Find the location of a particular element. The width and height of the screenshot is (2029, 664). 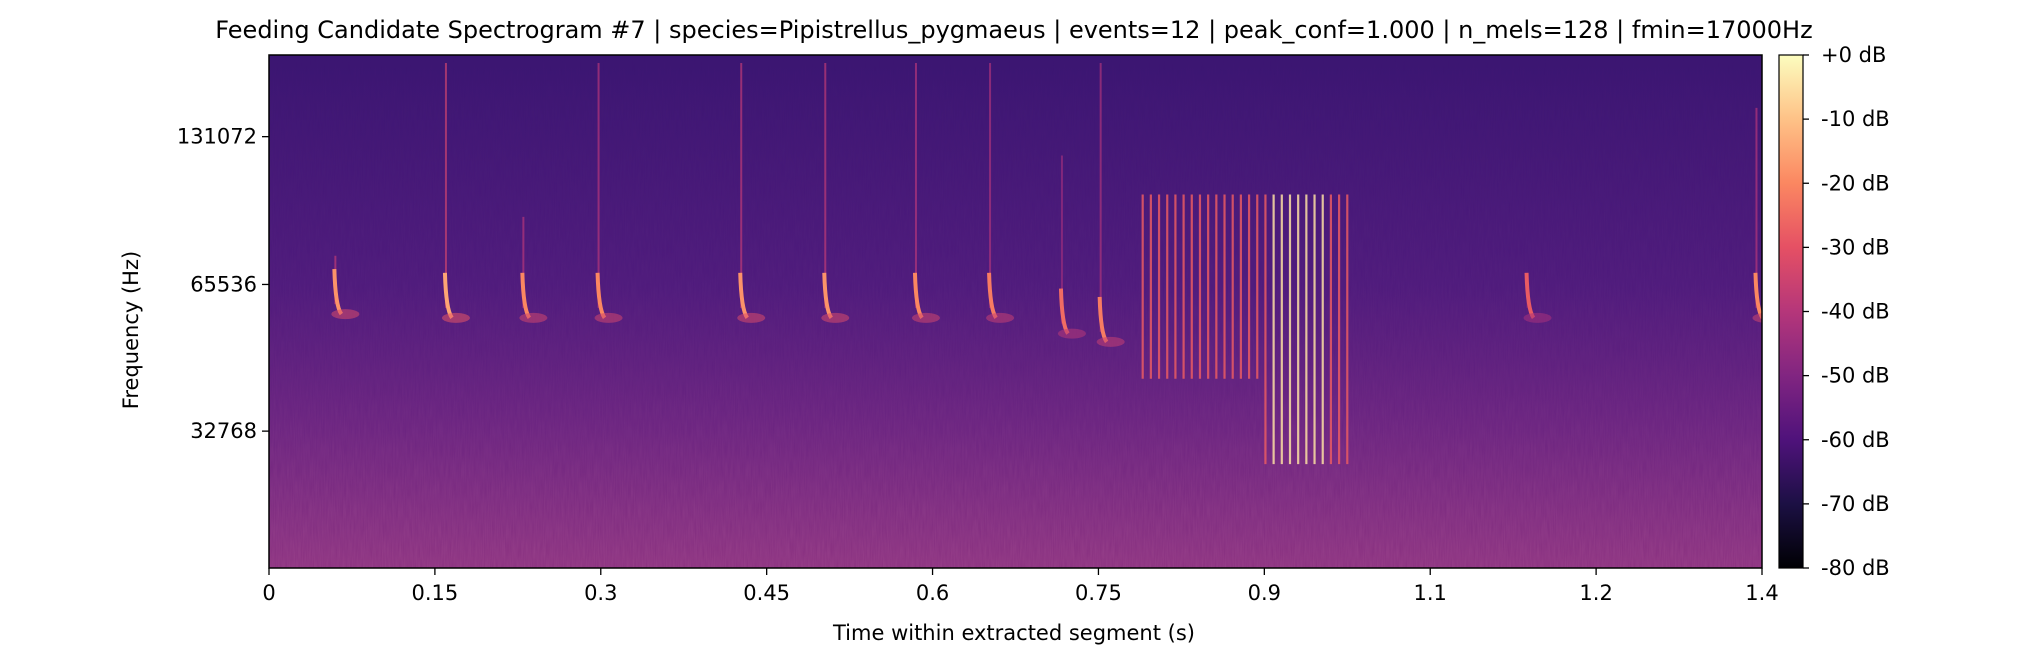

x-tick-label: 0.15 is located at coordinates (435, 593).